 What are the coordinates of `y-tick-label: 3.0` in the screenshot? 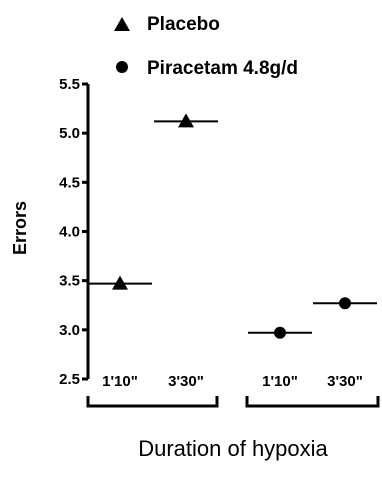 It's located at (69, 330).